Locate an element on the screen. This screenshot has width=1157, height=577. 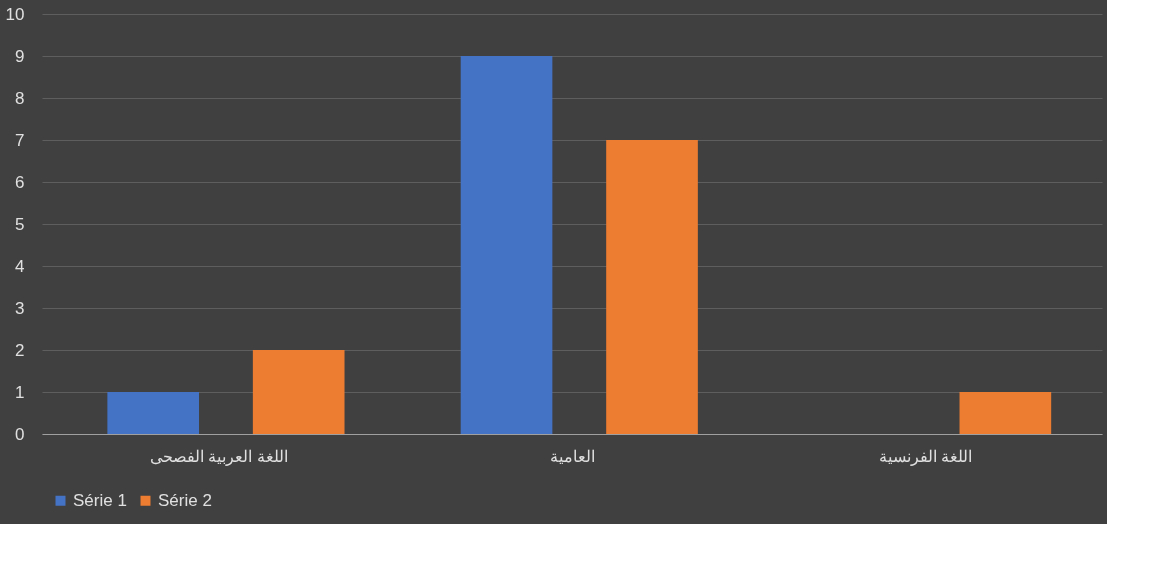
y-tick-label: 2 is located at coordinates (20, 350).